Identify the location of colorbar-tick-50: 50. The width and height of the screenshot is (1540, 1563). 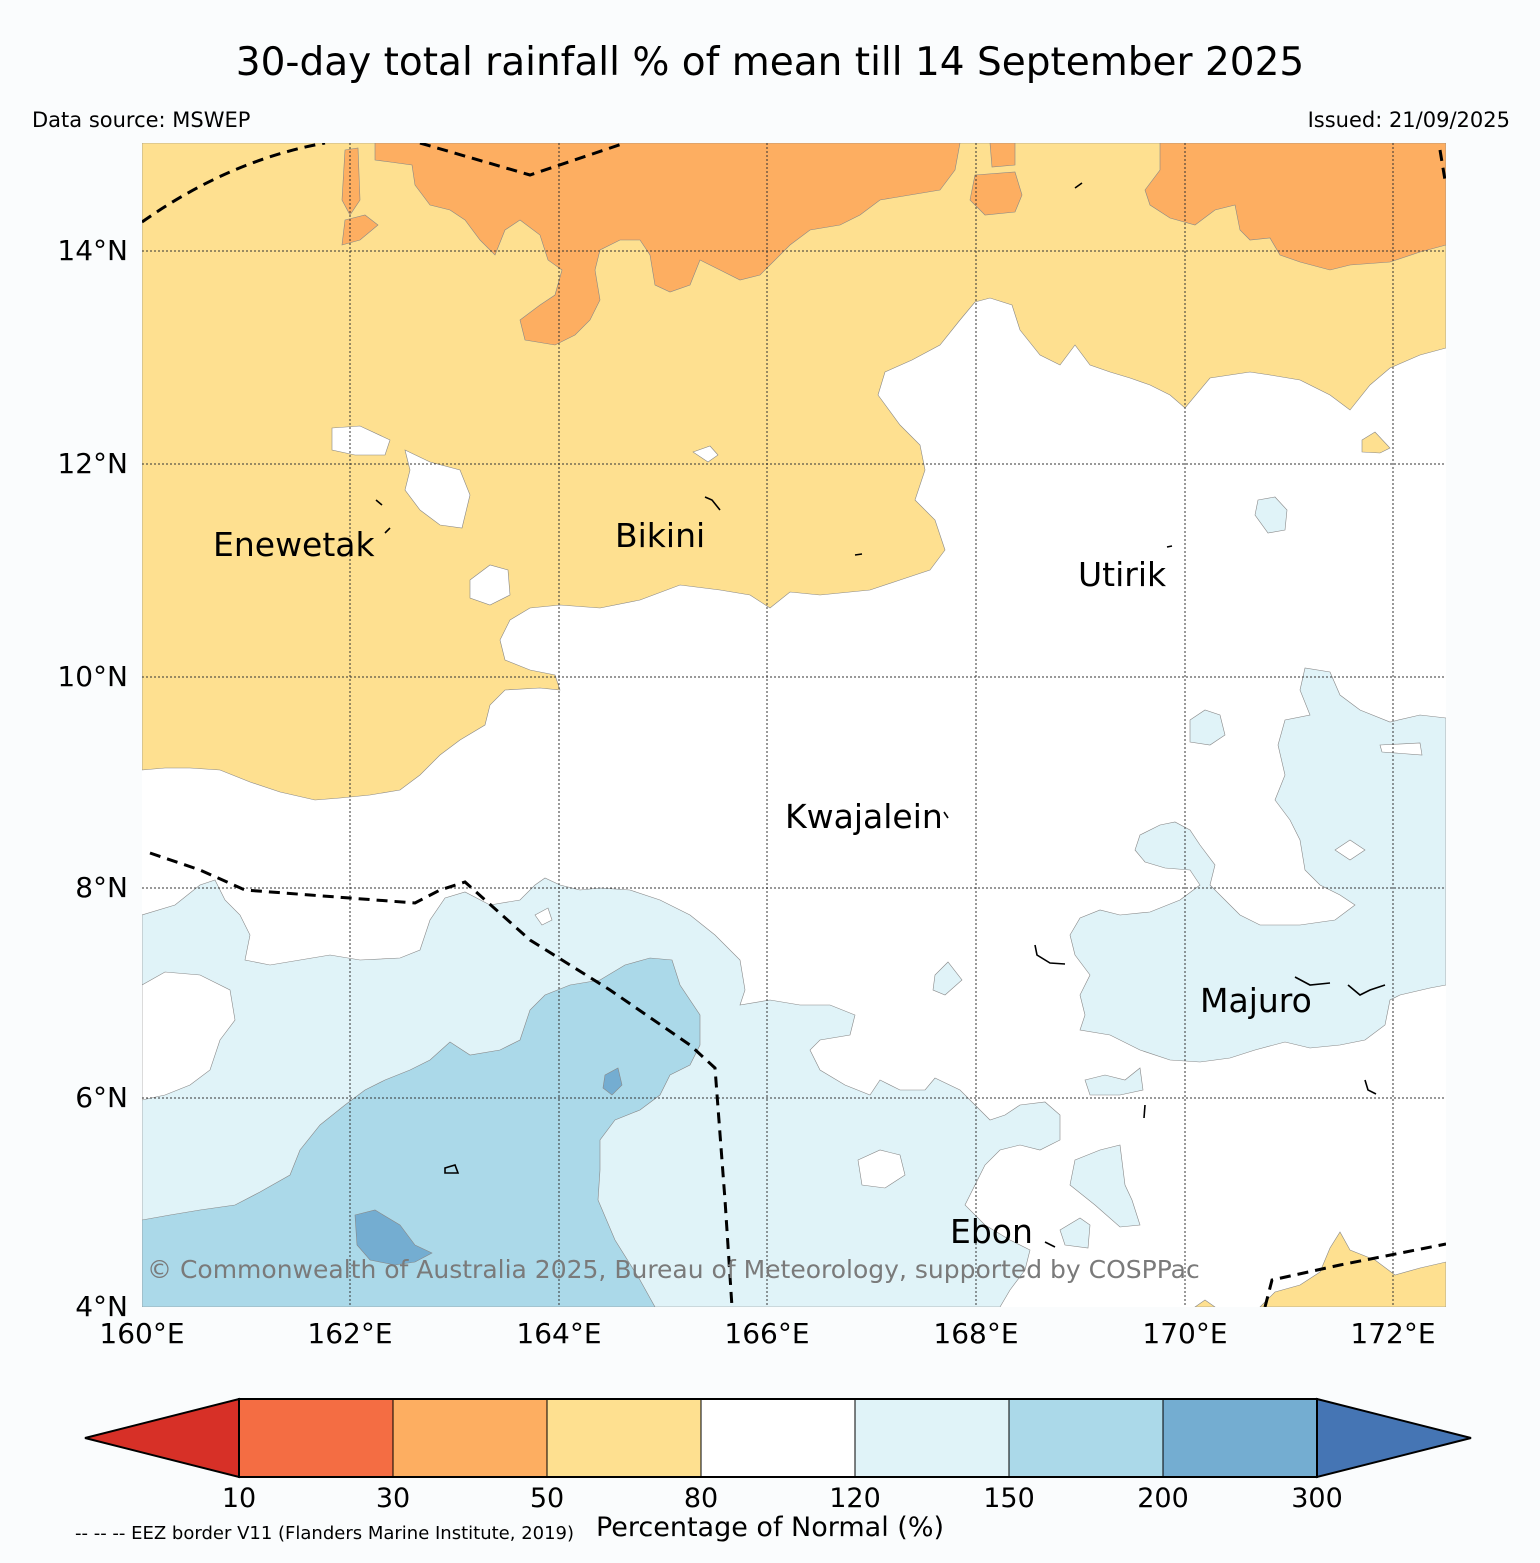
(547, 1498).